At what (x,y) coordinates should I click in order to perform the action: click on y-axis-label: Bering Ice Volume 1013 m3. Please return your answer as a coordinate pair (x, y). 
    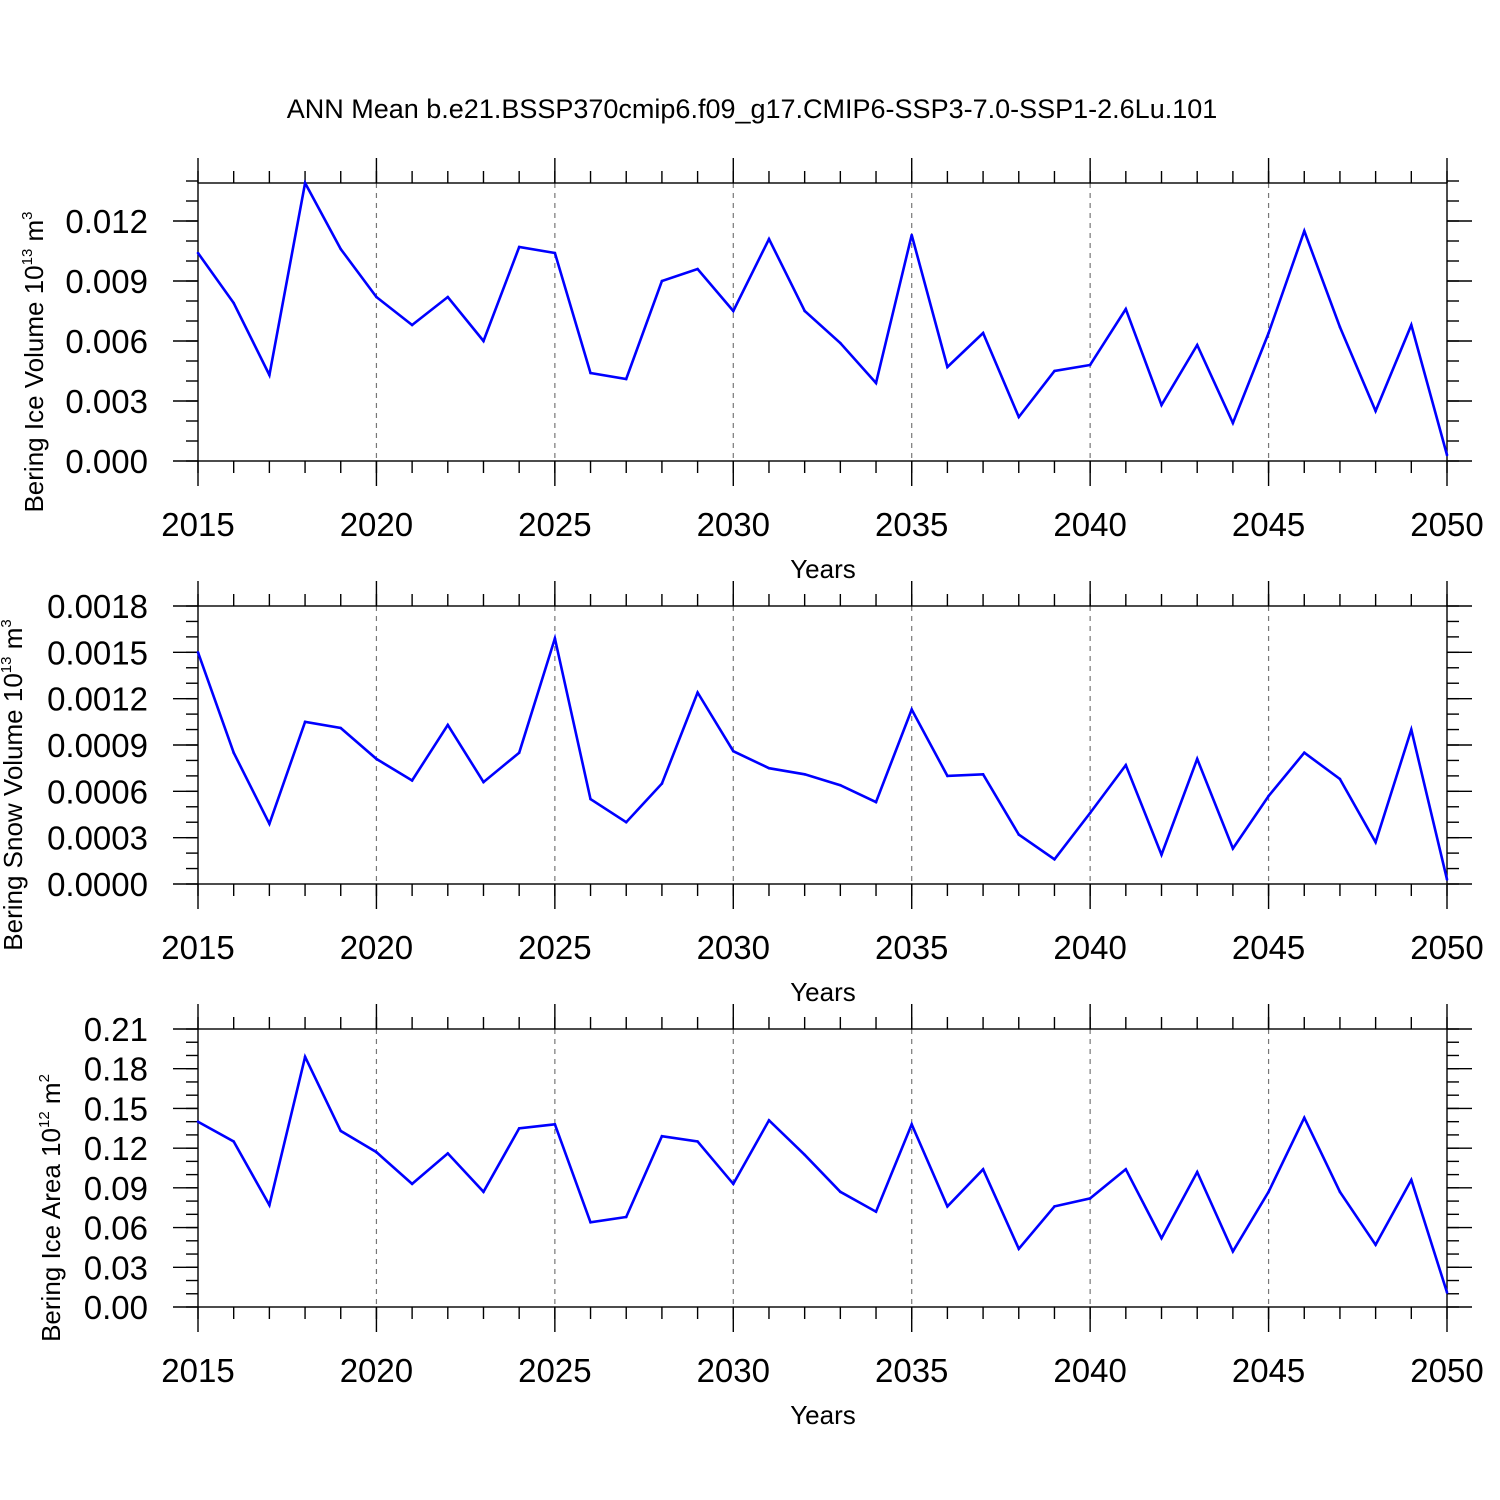
    Looking at the image, I should click on (34, 361).